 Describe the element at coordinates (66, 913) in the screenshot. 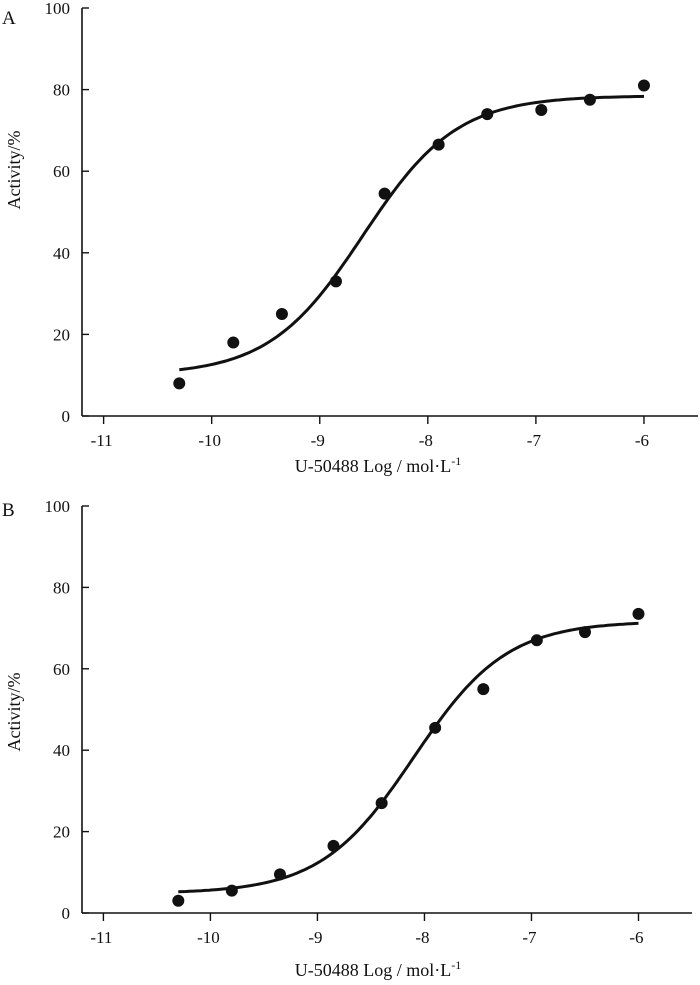

I see `panel-b-y-tick-label: 0` at that location.